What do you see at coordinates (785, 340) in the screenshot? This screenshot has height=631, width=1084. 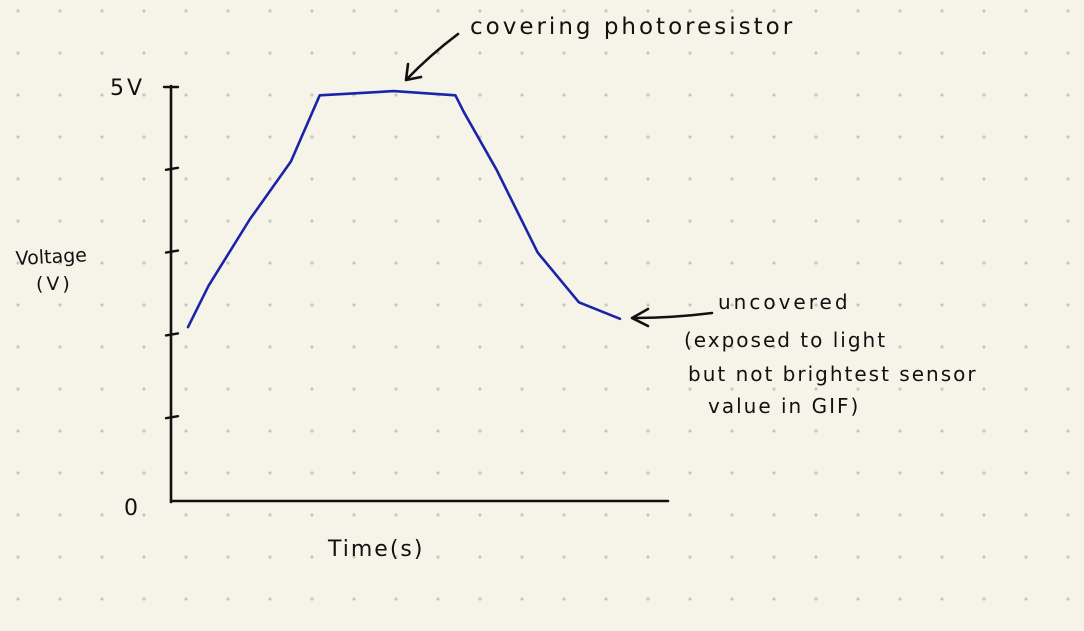 I see `annotation-end-line-2: (exposed to light` at bounding box center [785, 340].